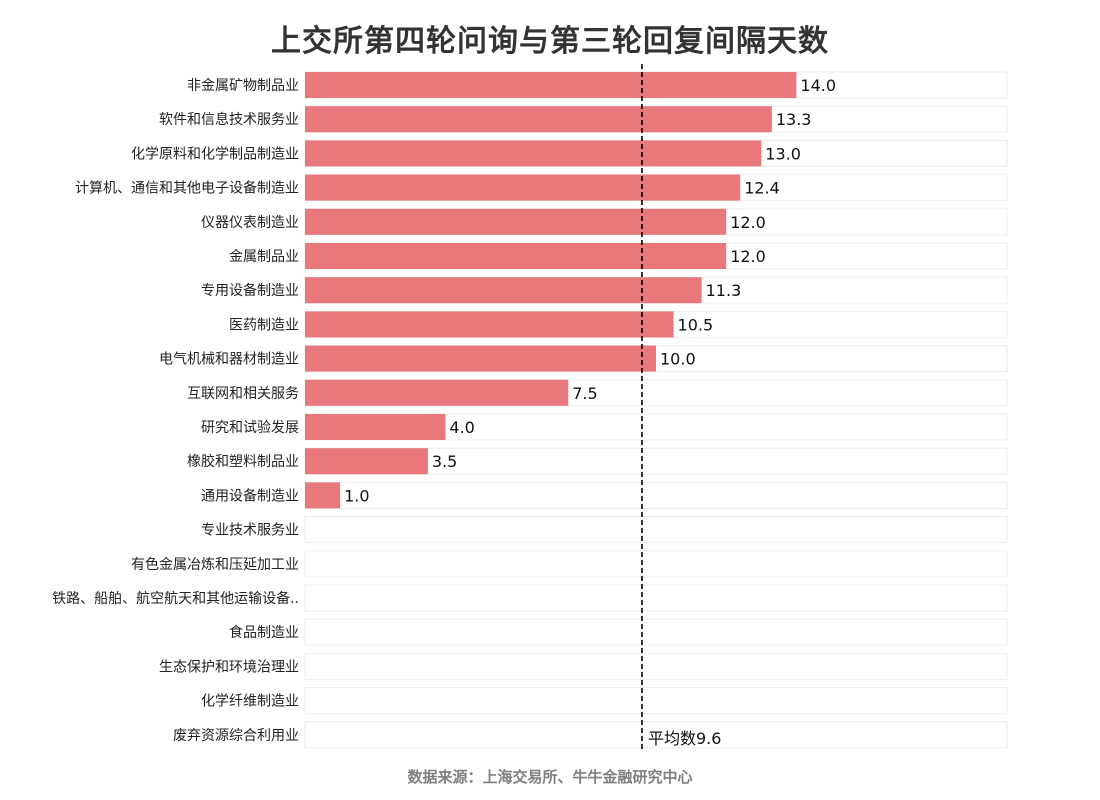  I want to click on category-label: 食品制造业, so click(264, 632).